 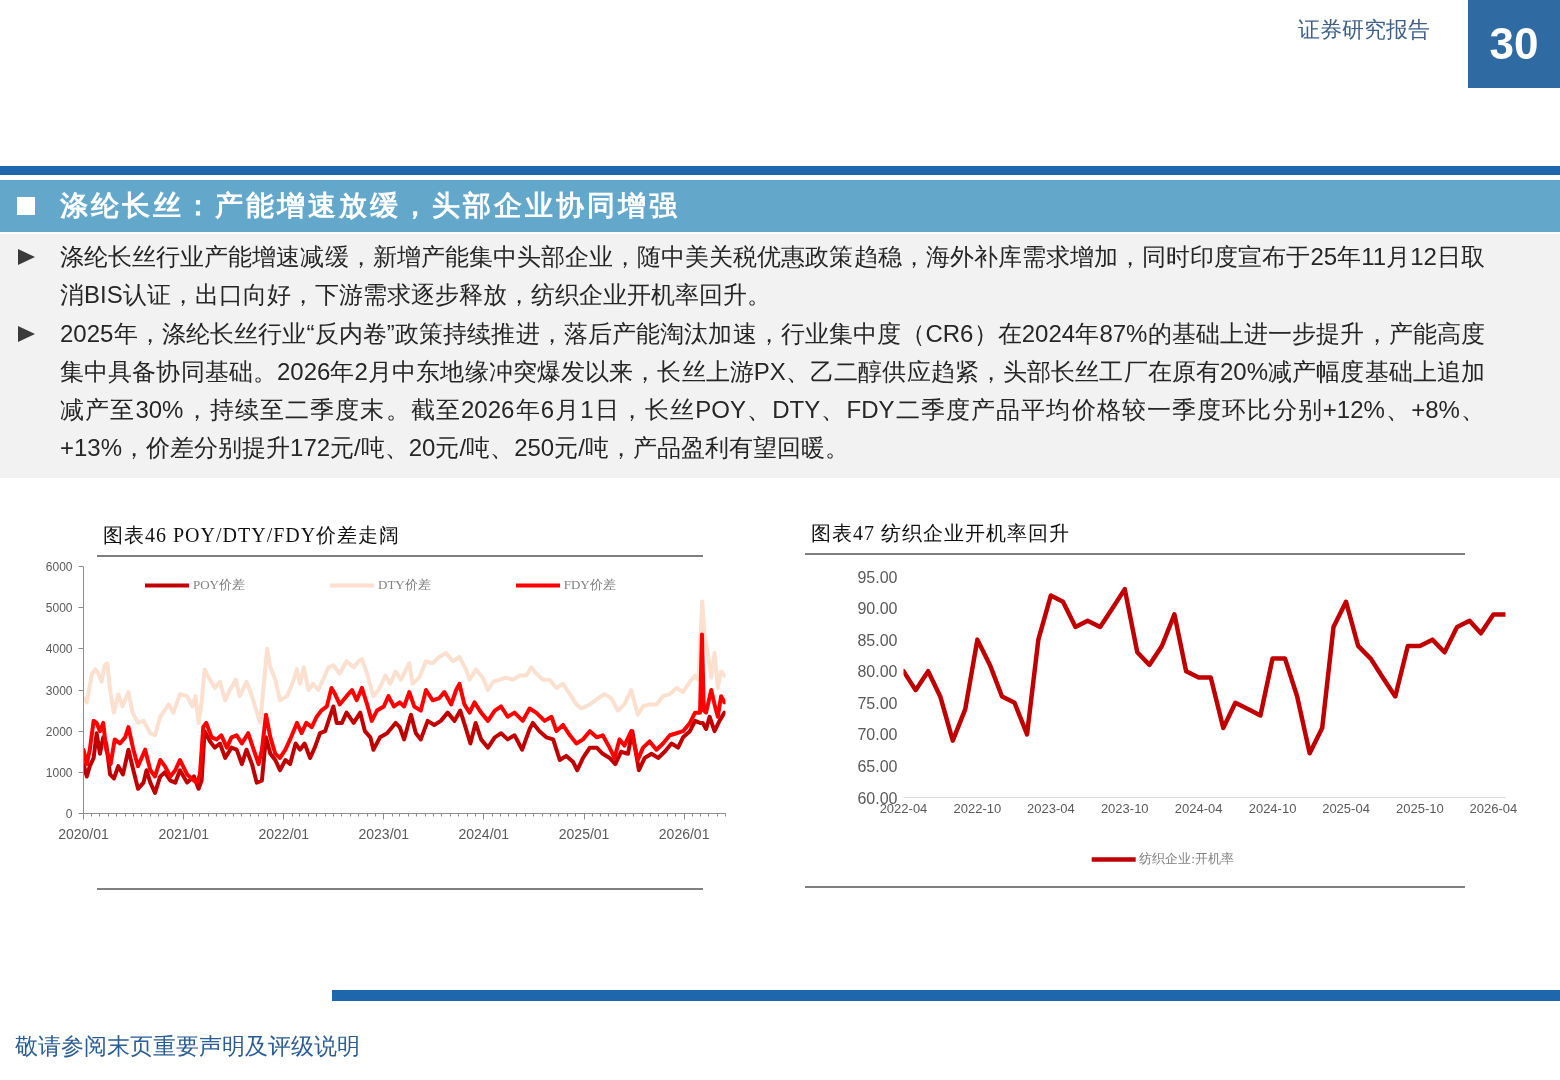 What do you see at coordinates (772, 276) in the screenshot?
I see `text: 涤纶长丝行业产能增速减缓，新增产能集中头部企业，随中美关税优惠政策趋稳，海外补库需求增加，同时印度宣布于25年11月12日取消BIS认证，出口向好，下游需求逐步释放，纺织企业开机率回升。` at bounding box center [772, 276].